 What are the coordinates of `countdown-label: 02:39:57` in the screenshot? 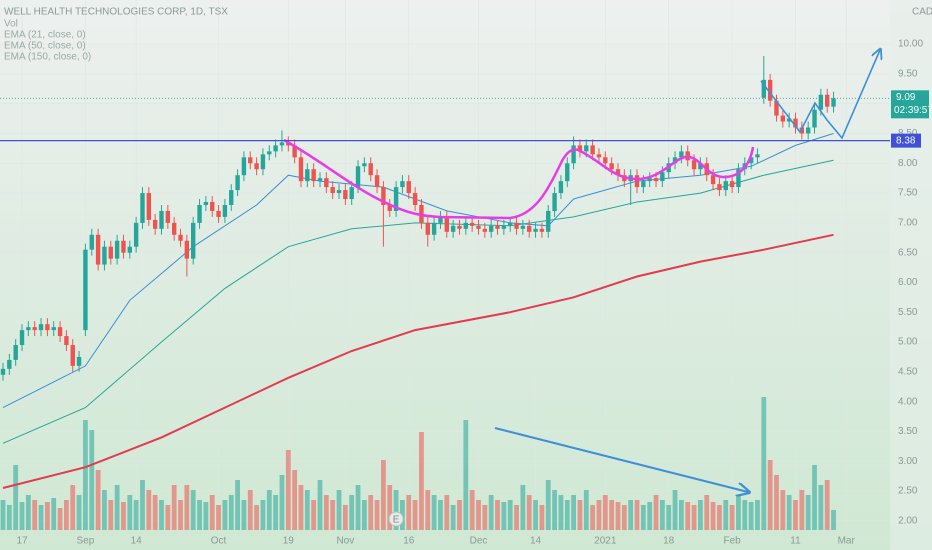 It's located at (913, 110).